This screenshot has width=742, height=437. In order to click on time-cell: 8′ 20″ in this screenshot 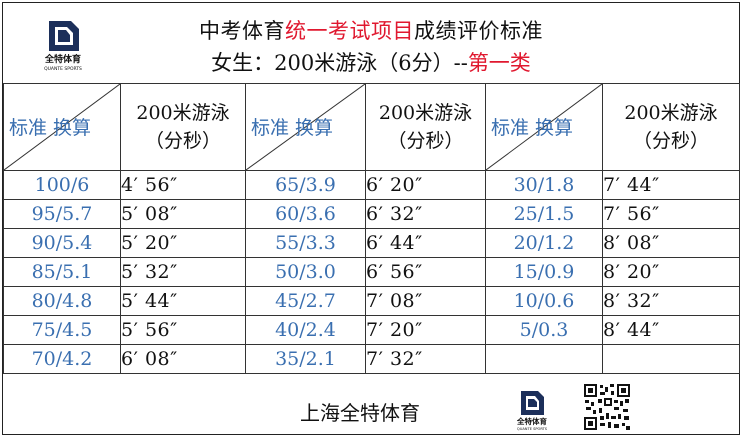, I will do `click(671, 272)`.